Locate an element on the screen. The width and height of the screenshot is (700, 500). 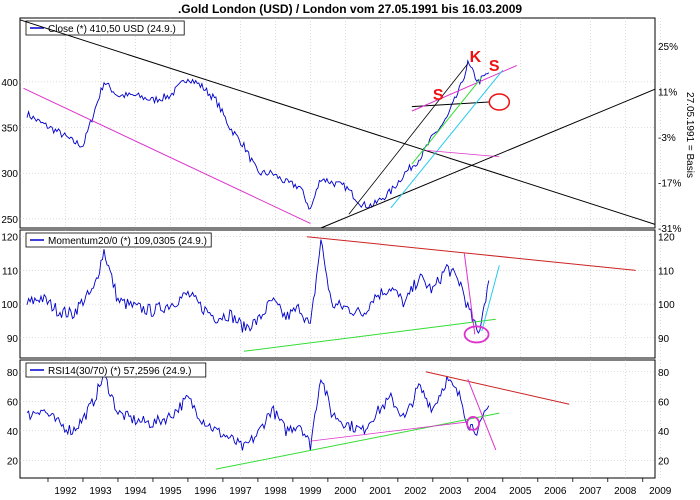
y-tick-label-right: 11% is located at coordinates (667, 93).